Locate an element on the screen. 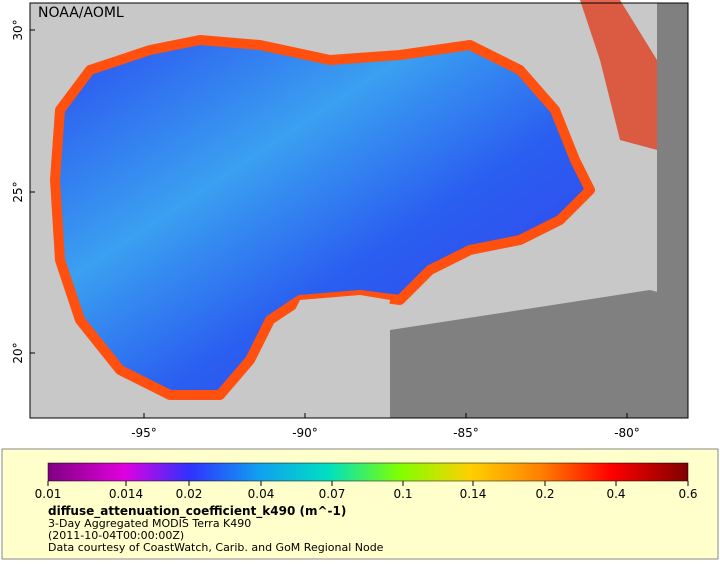 The width and height of the screenshot is (720, 565). lat-label: 30° is located at coordinates (18, 29).